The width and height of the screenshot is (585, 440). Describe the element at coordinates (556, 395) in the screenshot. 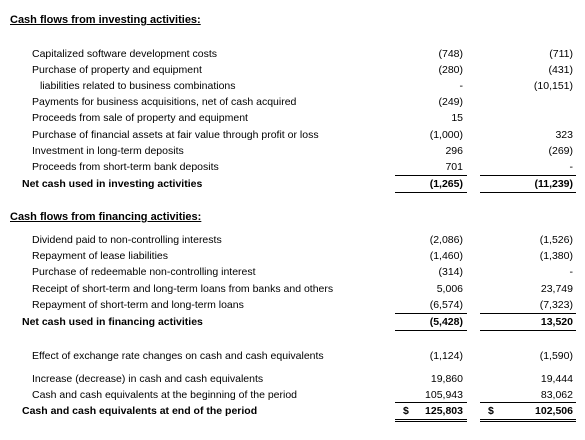

I see `amount: 83,062` at that location.